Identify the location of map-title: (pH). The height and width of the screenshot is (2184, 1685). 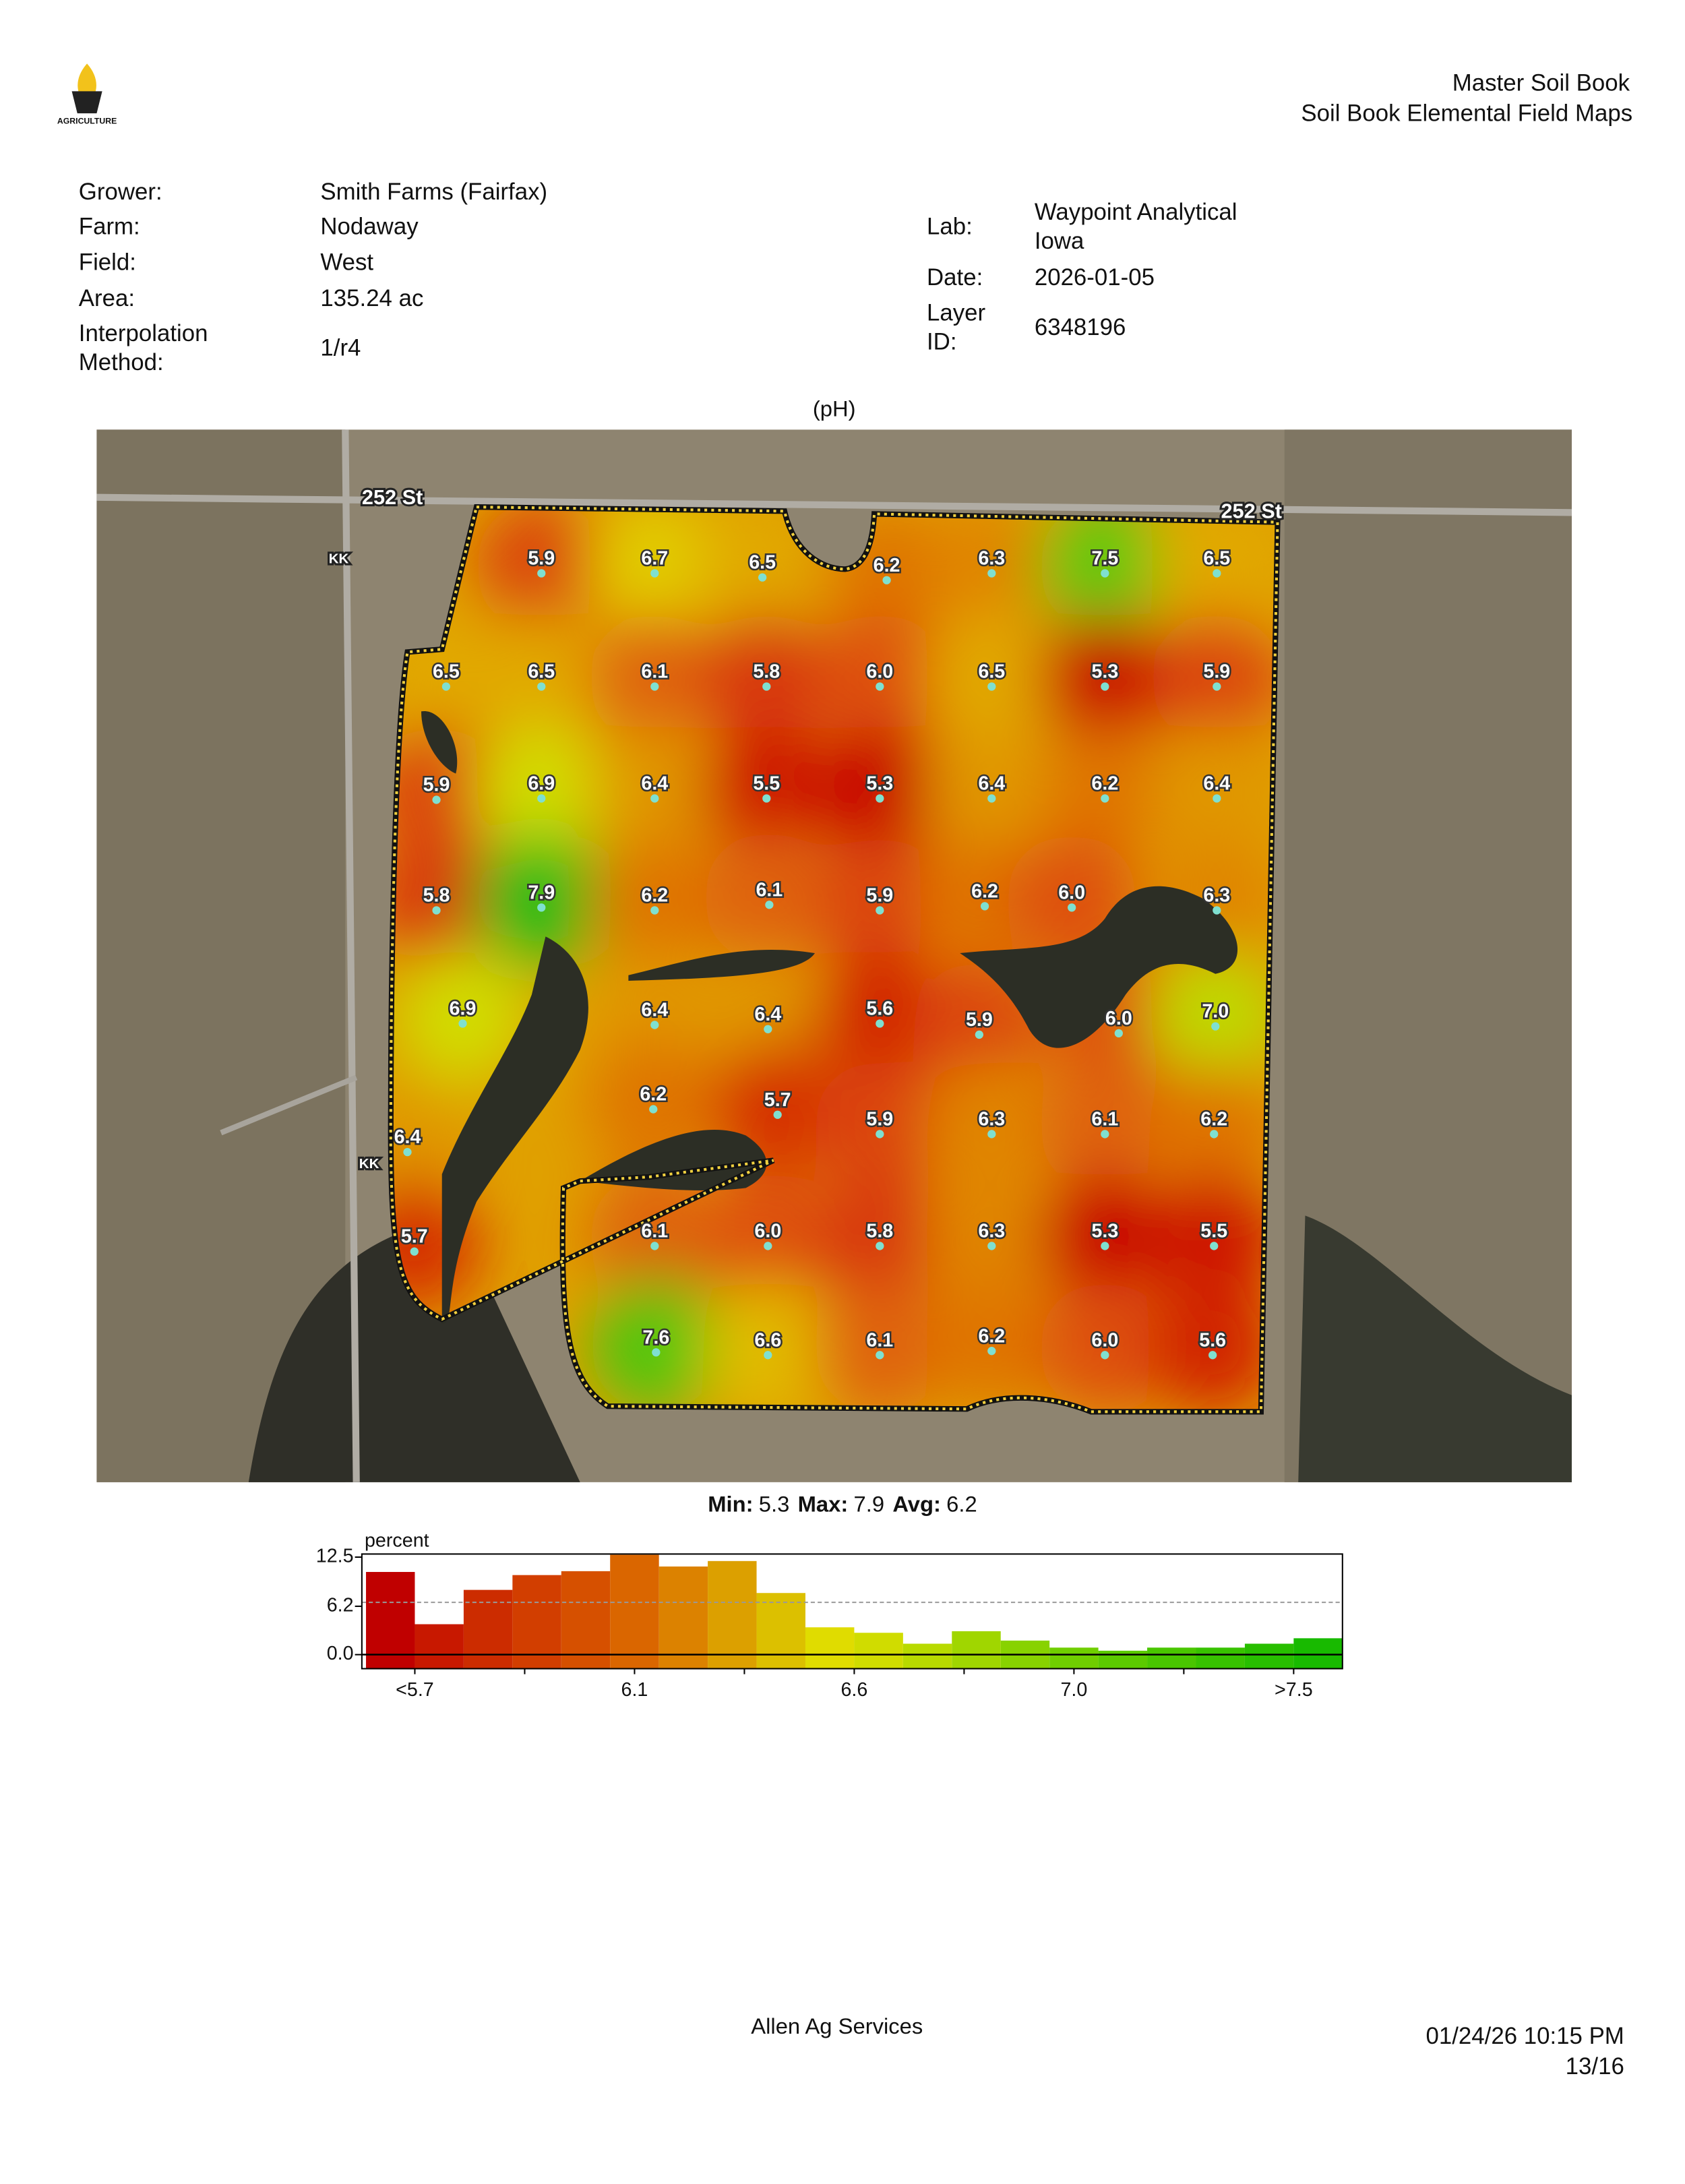
(834, 408).